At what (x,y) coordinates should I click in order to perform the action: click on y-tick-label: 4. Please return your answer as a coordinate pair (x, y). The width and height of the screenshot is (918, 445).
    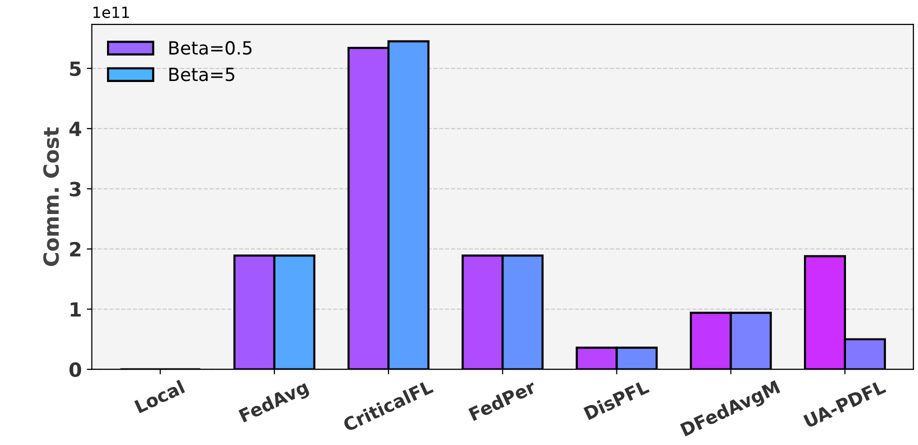
    Looking at the image, I should click on (75, 129).